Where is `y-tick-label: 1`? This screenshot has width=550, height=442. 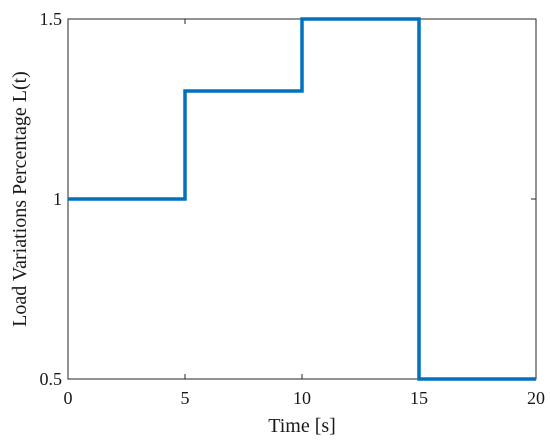 y-tick-label: 1 is located at coordinates (57, 199).